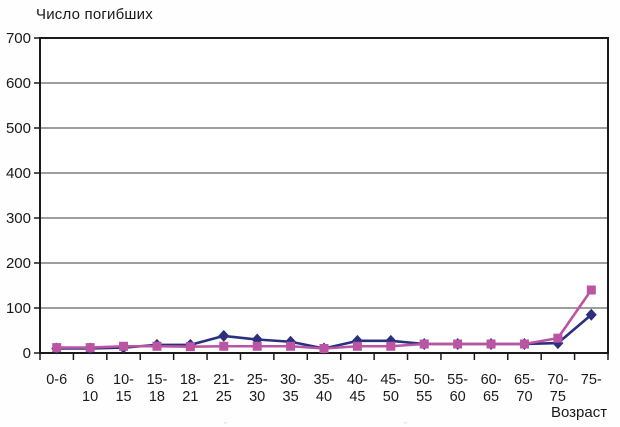 This screenshot has height=427, width=620. What do you see at coordinates (123, 397) in the screenshot?
I see `x-tick-label: 15` at bounding box center [123, 397].